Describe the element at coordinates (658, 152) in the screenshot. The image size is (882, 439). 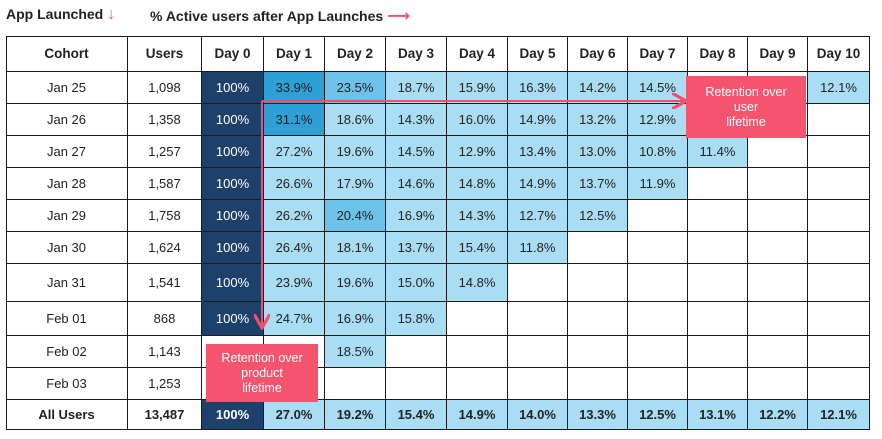
I see `retention-cell: 10.8%` at that location.